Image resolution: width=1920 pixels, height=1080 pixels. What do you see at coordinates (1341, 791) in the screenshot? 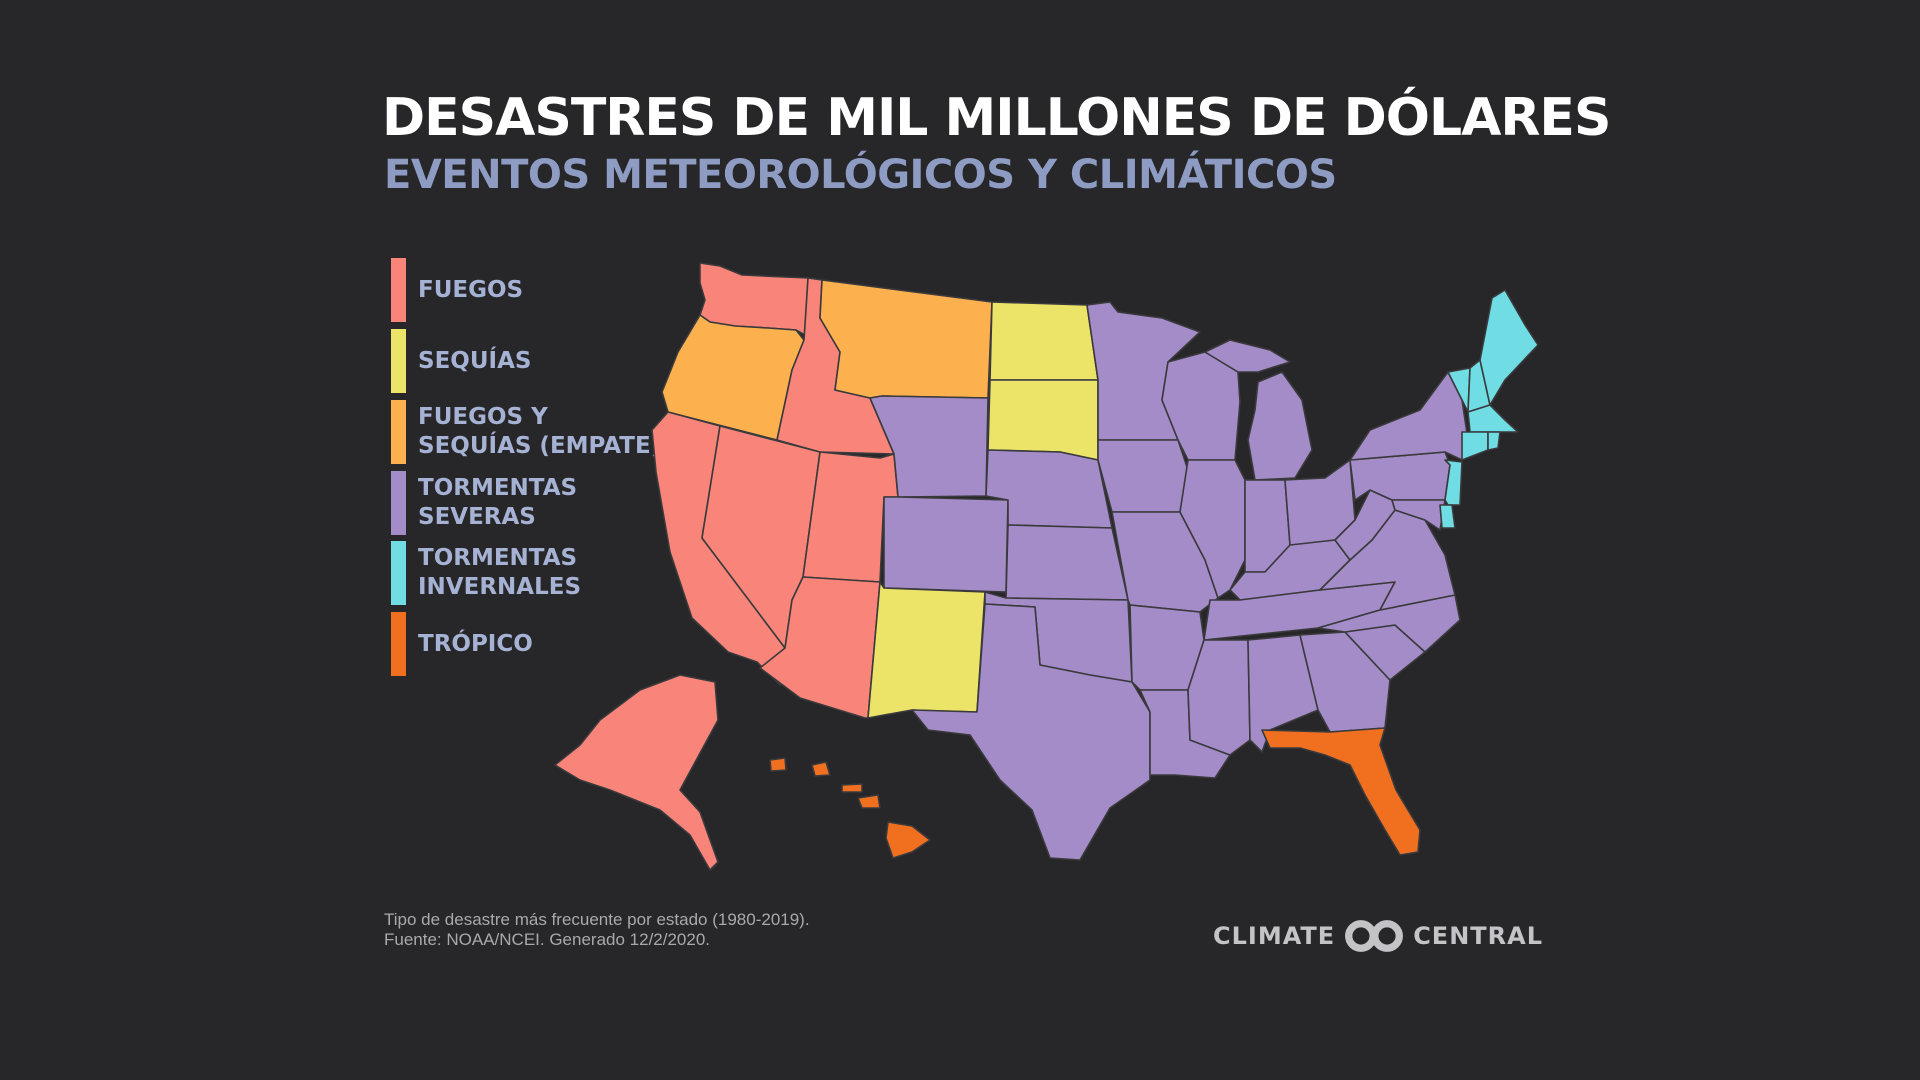
I see `state-fl` at bounding box center [1341, 791].